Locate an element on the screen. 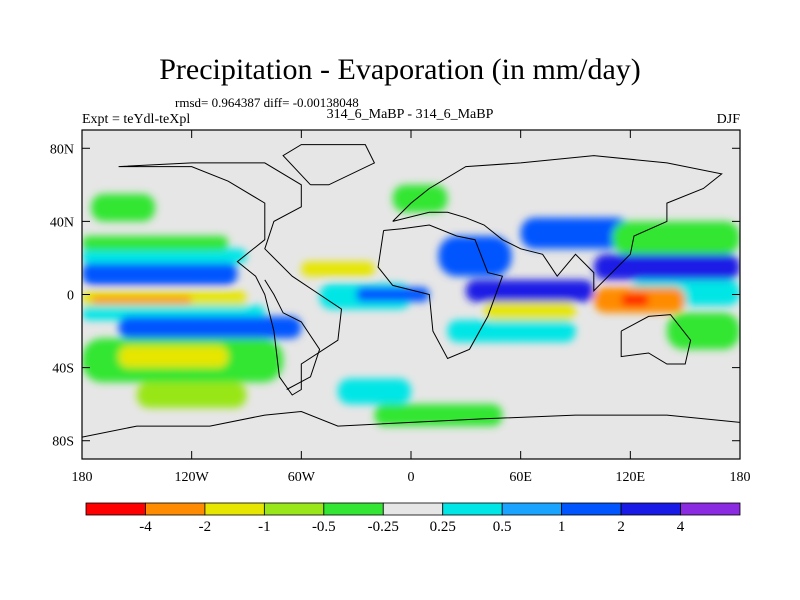  field-region-south-atlantic-green is located at coordinates (438, 415).